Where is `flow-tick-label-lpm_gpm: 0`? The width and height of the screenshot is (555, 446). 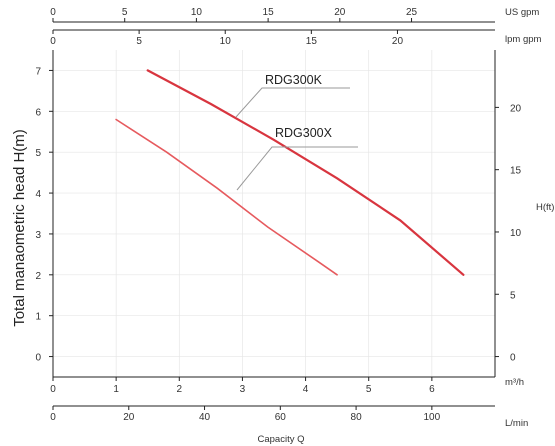 flow-tick-label-lpm_gpm: 0 is located at coordinates (53, 41).